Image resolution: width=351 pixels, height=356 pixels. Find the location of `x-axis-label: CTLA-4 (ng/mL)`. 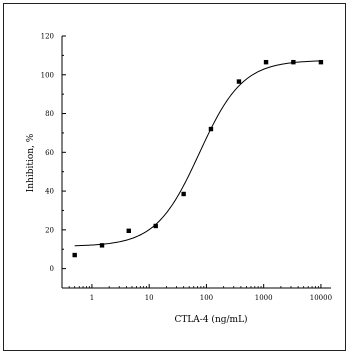

x-axis-label: CTLA-4 (ng/mL) is located at coordinates (210, 319).